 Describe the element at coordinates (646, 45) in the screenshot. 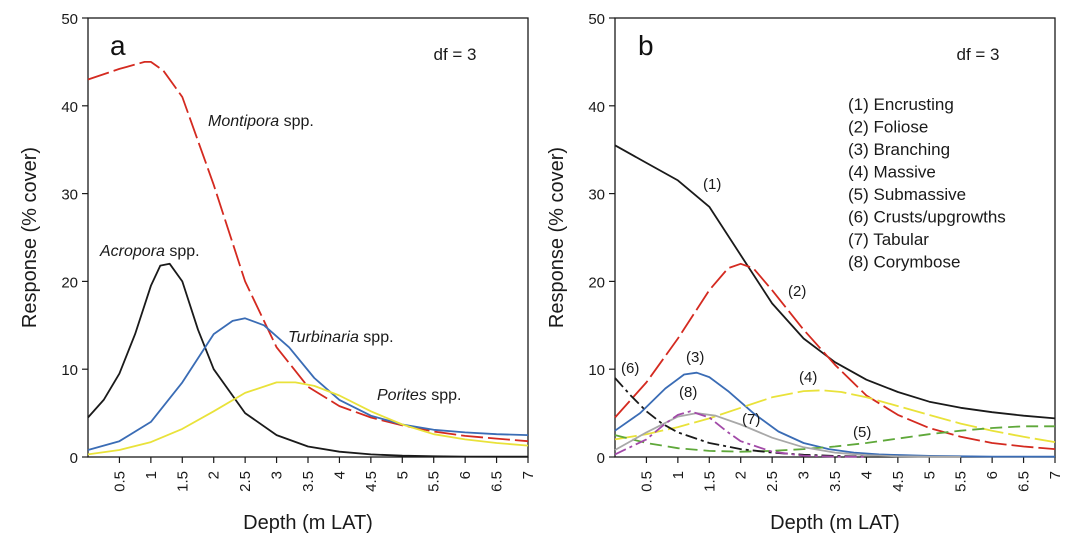

I see `panel-letter: b` at that location.